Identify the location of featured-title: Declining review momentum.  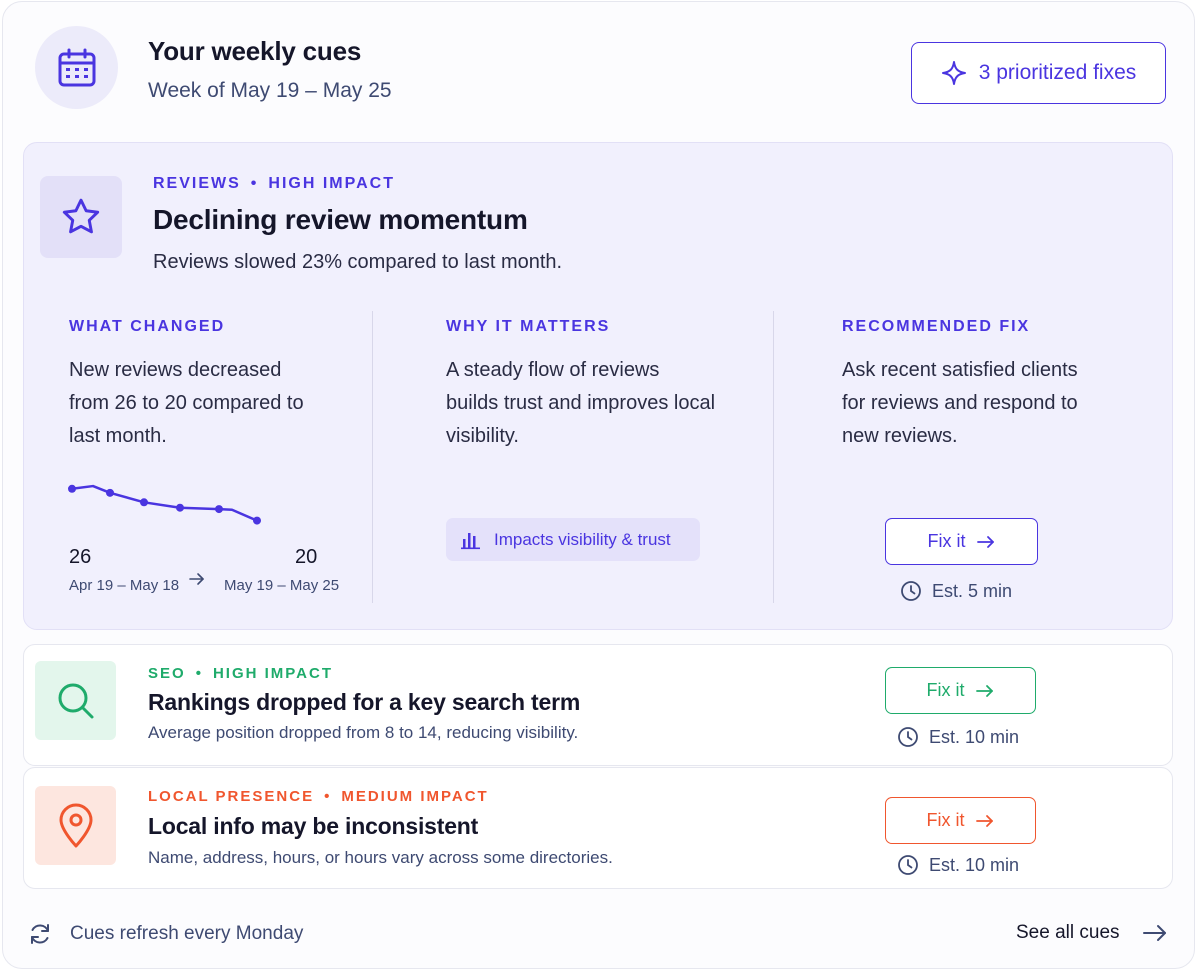
(340, 219).